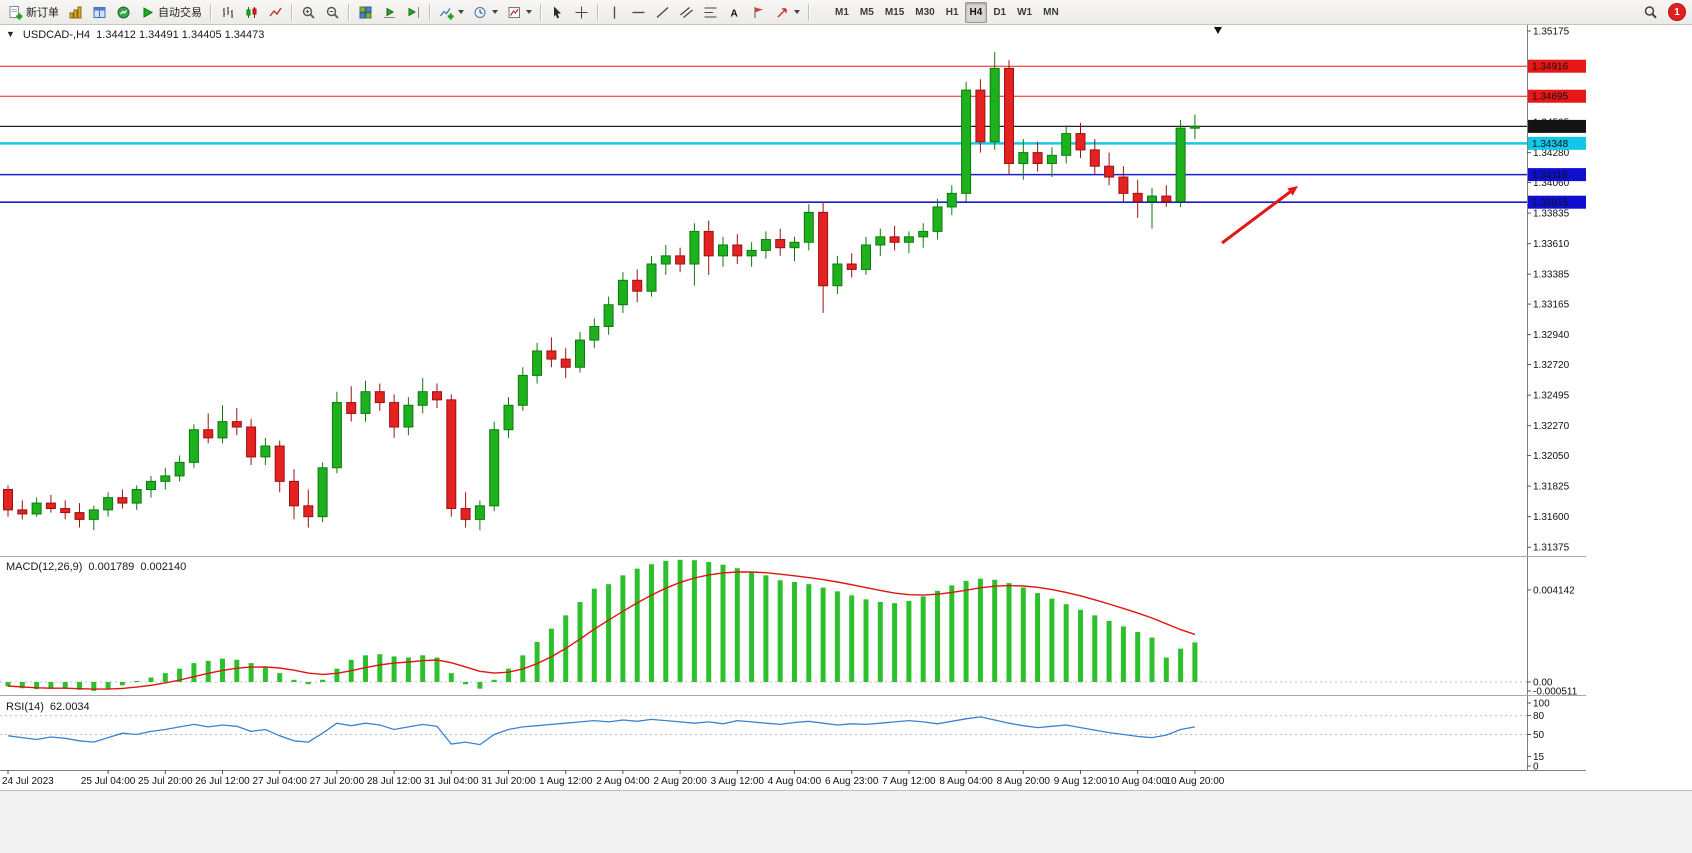 This screenshot has height=853, width=1692. I want to click on new-order-icon, so click(16, 12).